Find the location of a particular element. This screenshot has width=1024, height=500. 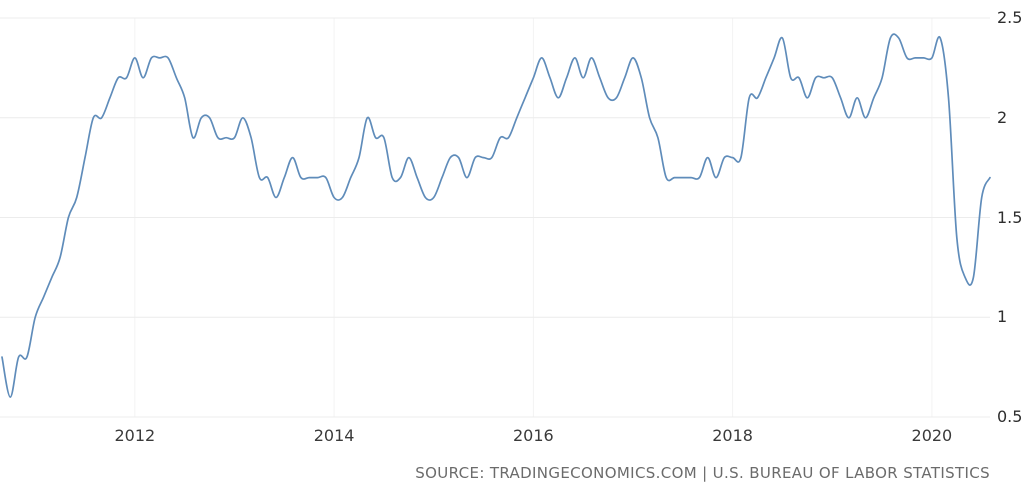

x-axis-label: 2016 is located at coordinates (533, 435).